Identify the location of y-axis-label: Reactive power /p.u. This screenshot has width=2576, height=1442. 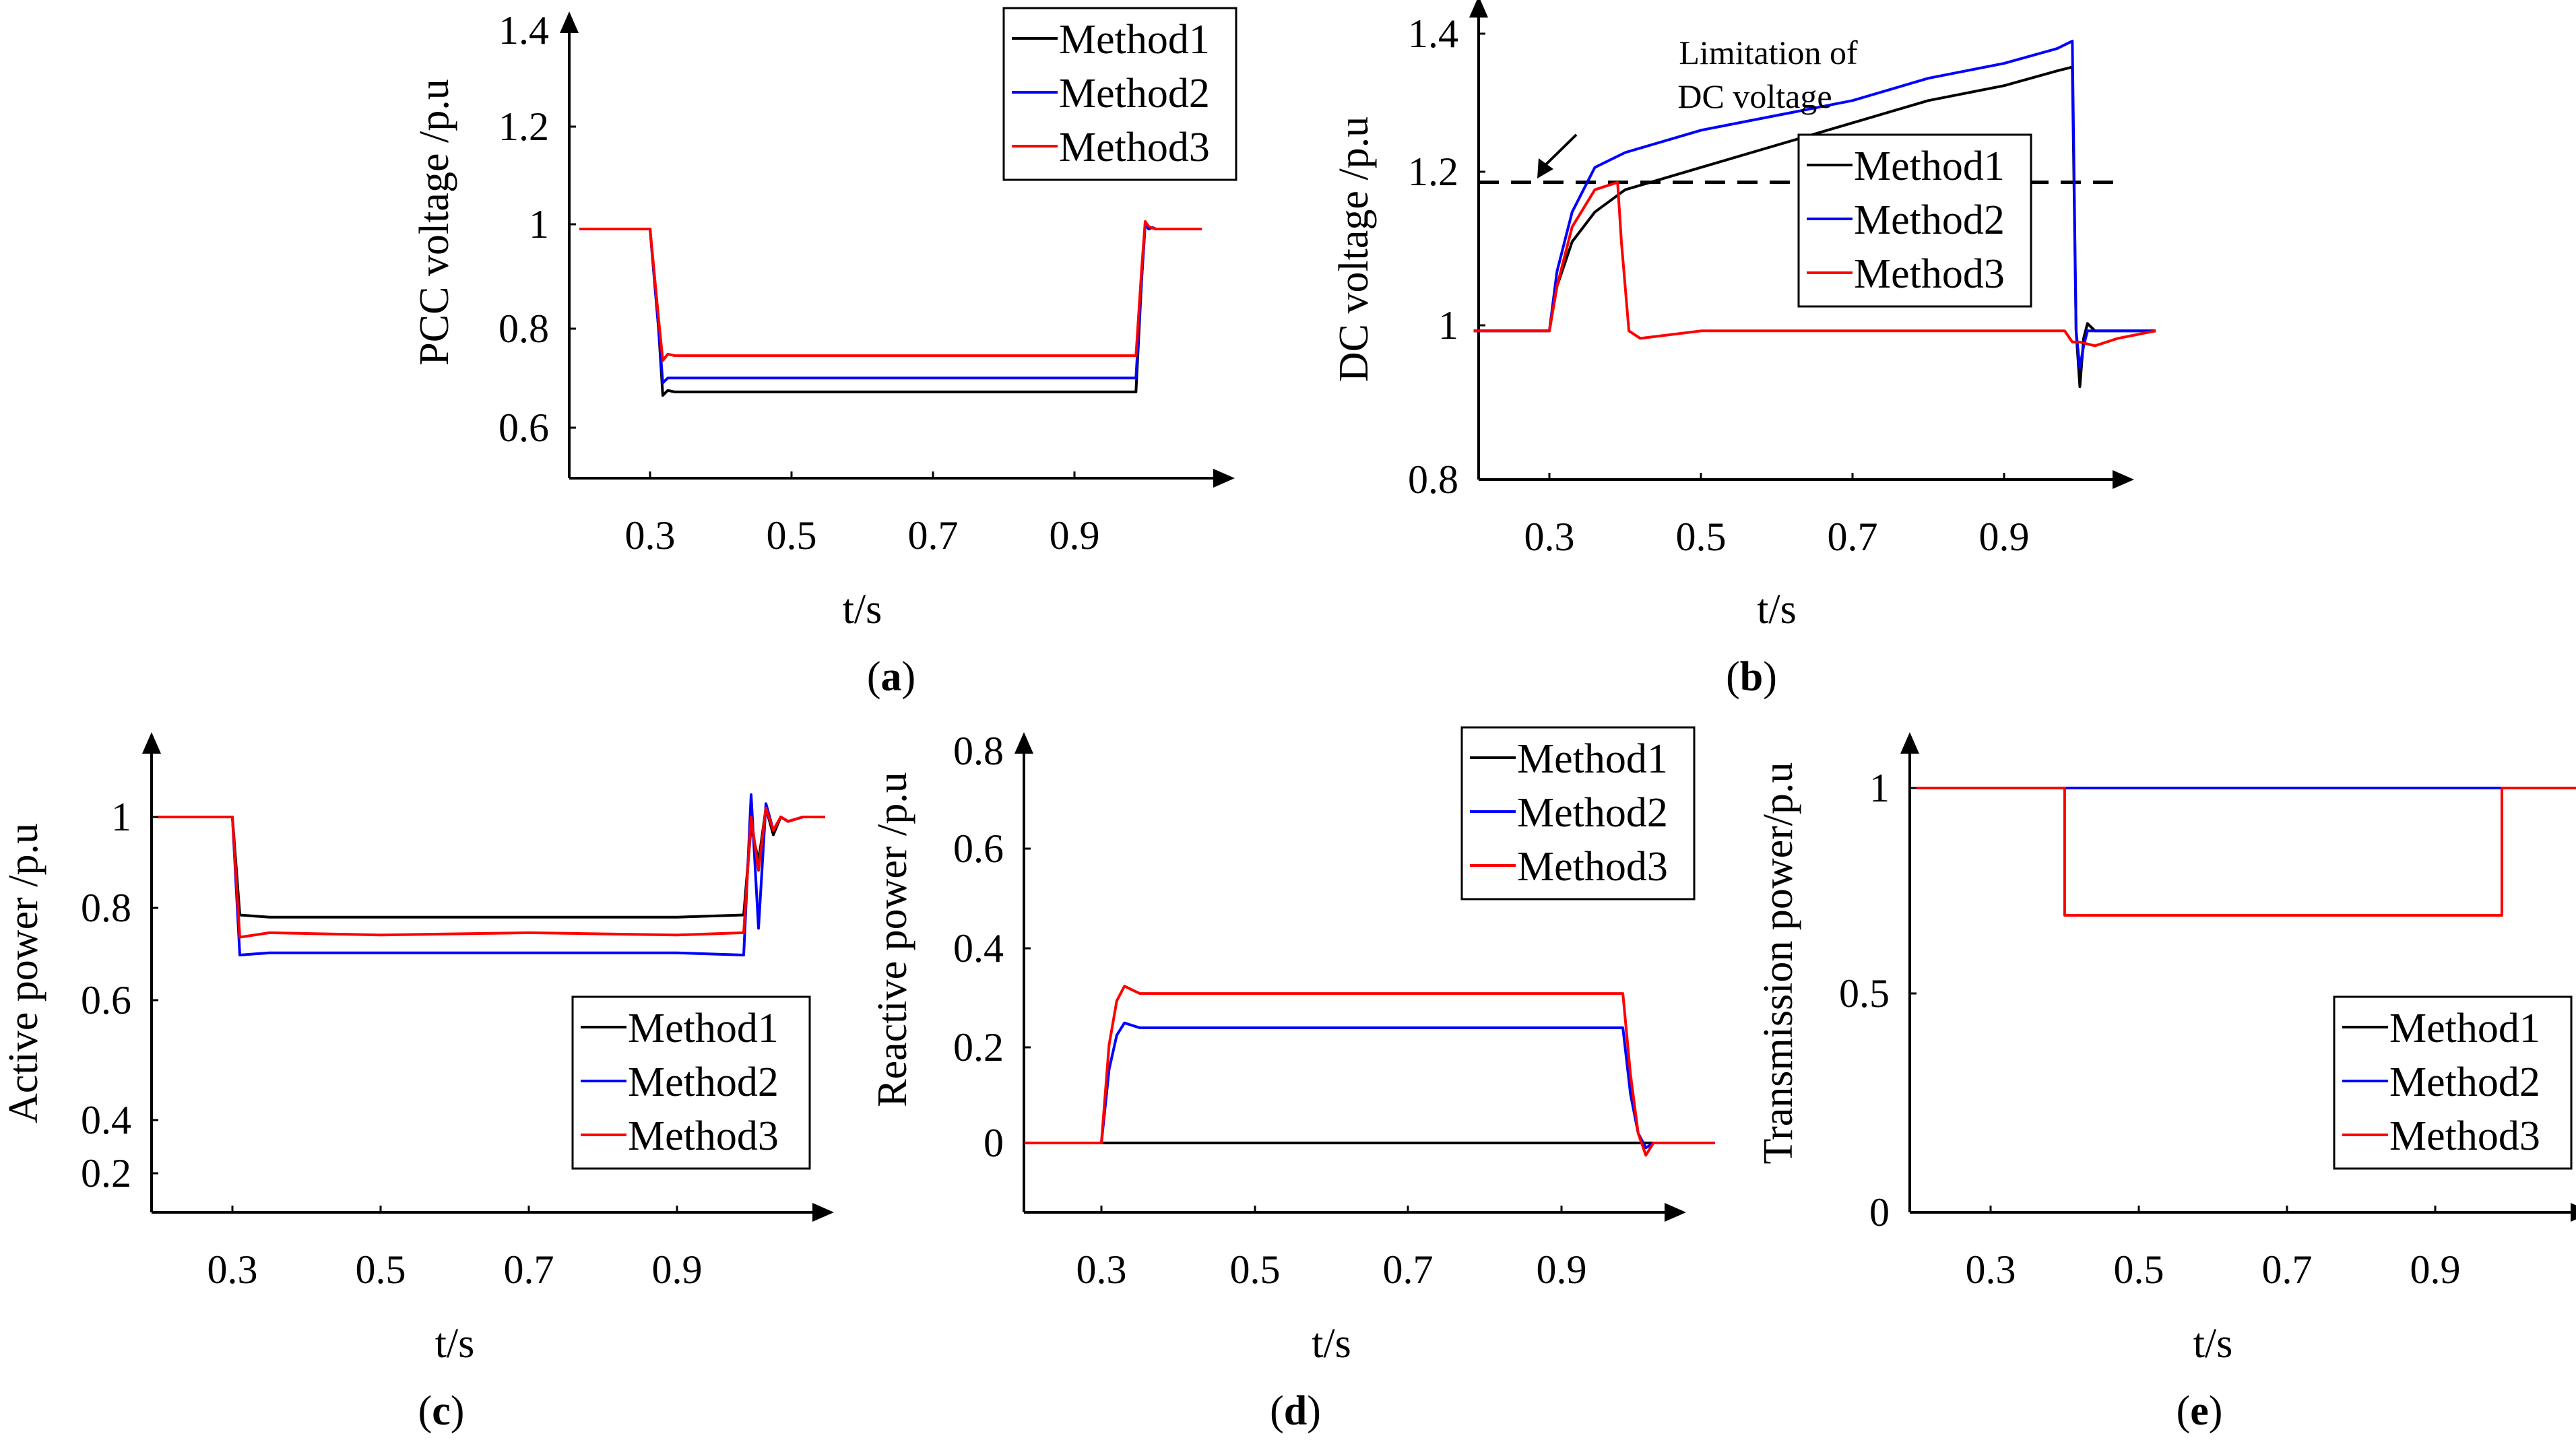
(892, 939).